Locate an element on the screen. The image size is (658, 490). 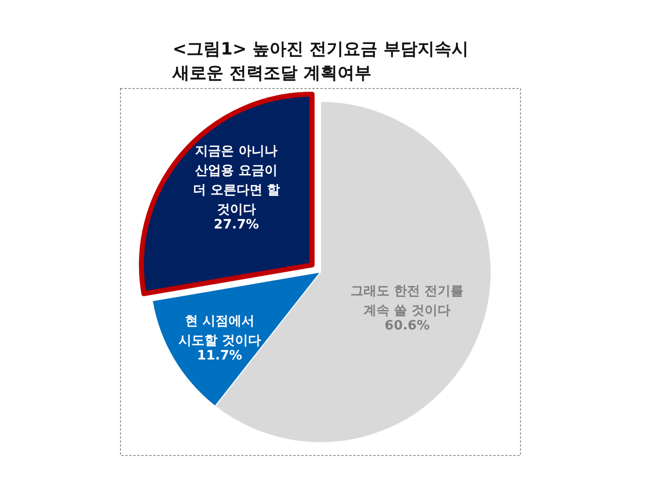
data-label: 27.7% is located at coordinates (236, 225).